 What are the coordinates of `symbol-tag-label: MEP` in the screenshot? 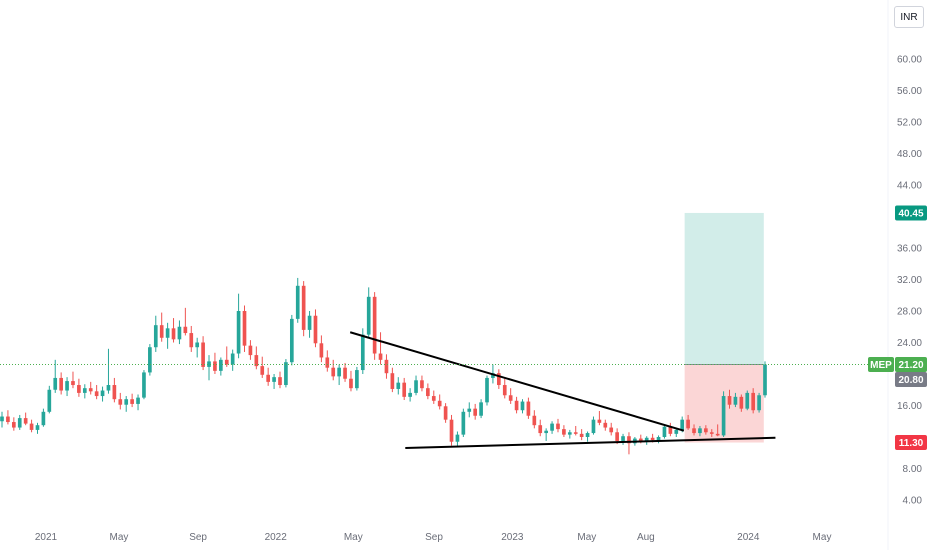 It's located at (881, 365).